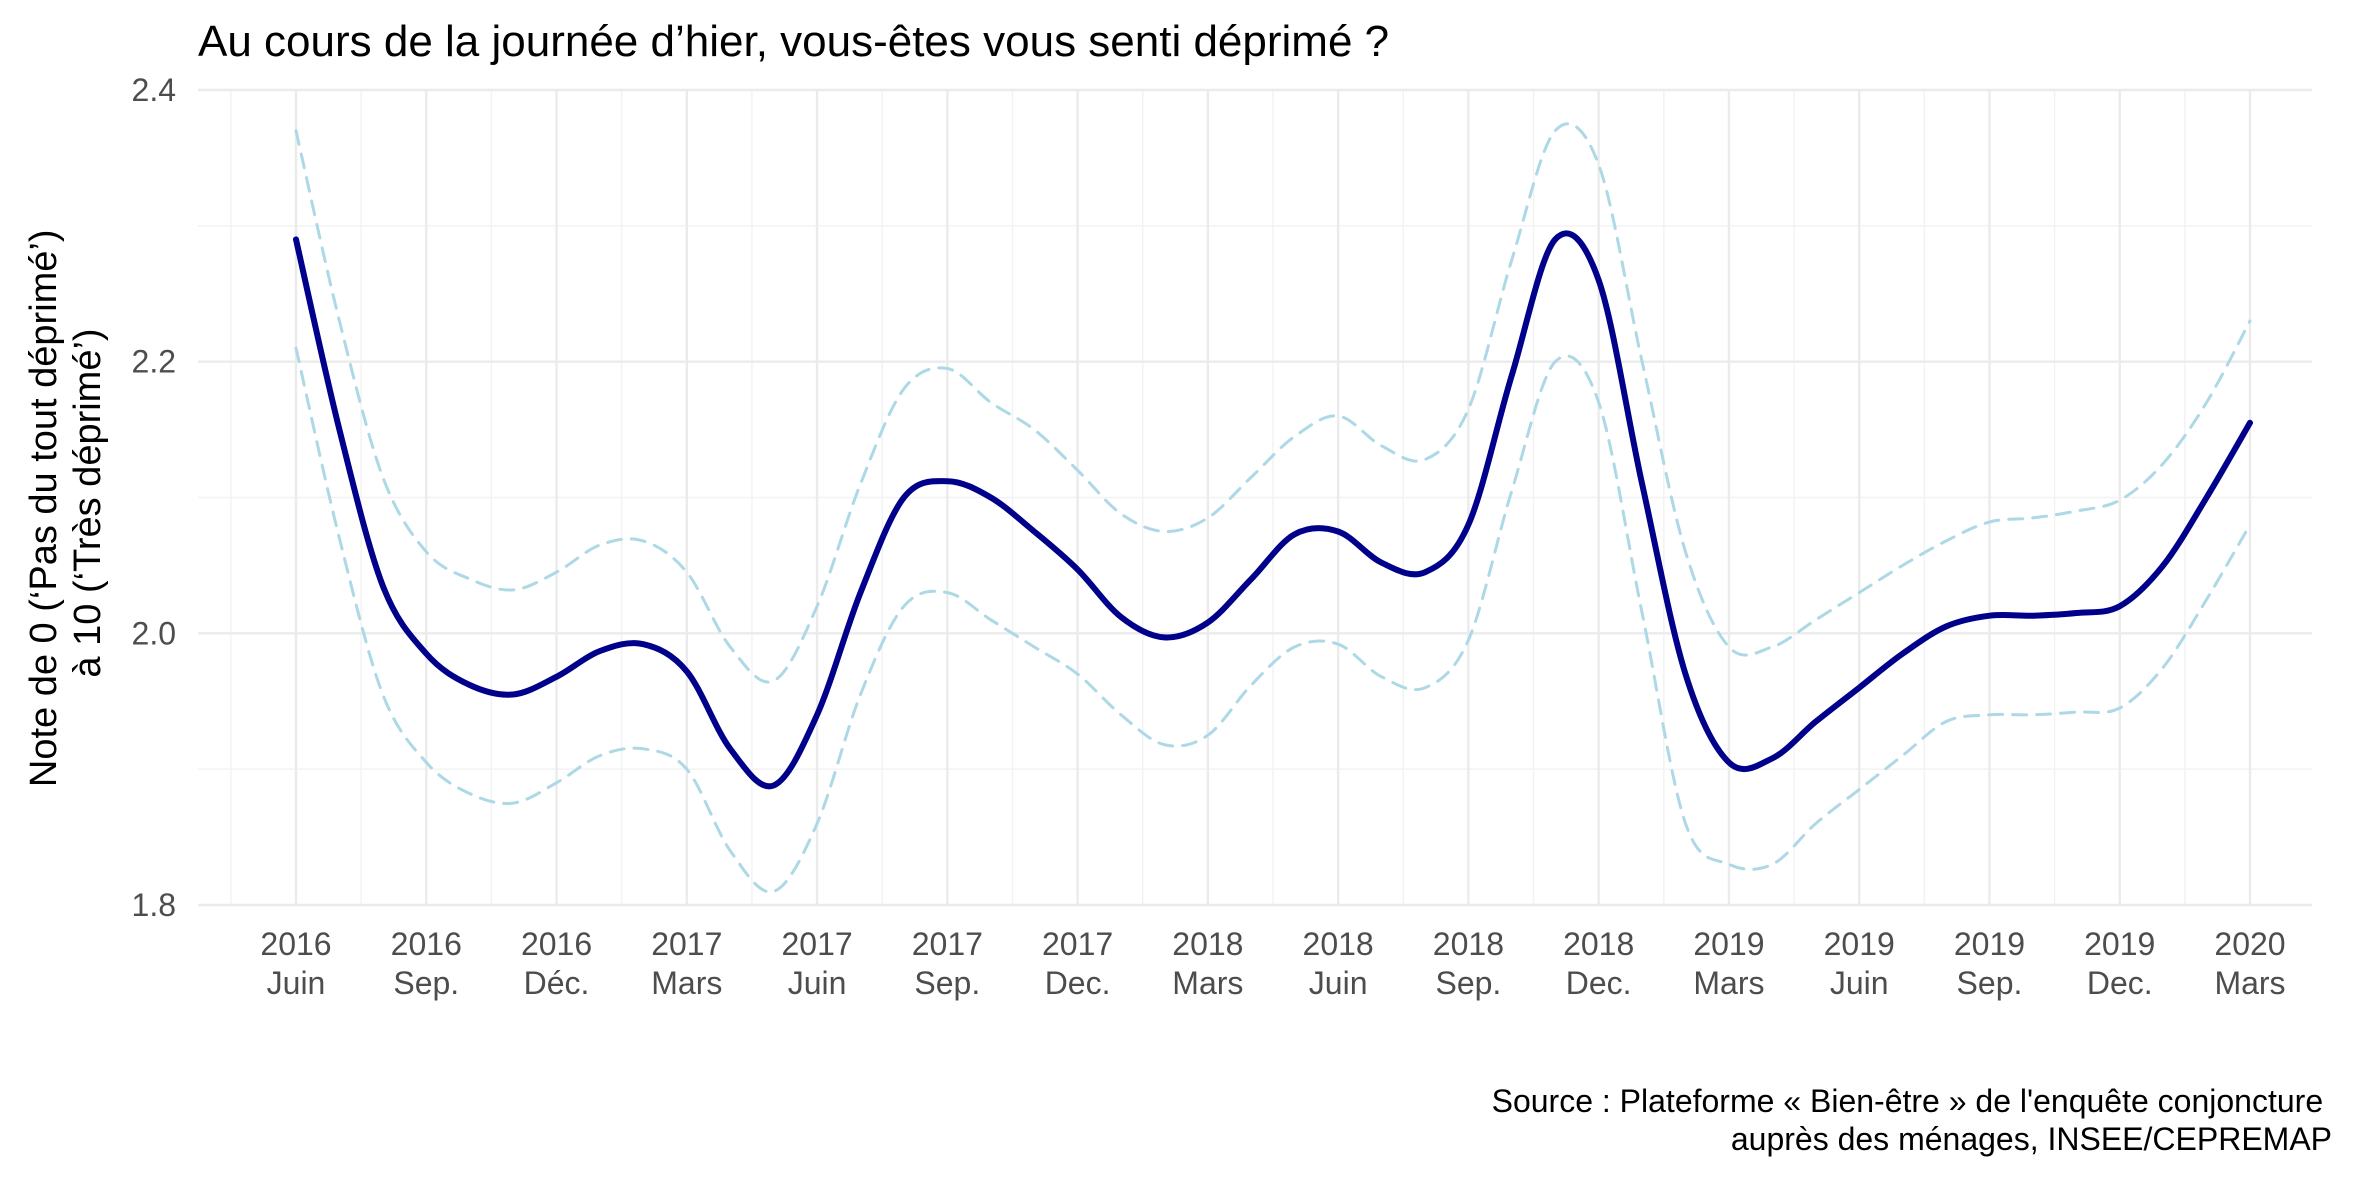 Image resolution: width=2362 pixels, height=1181 pixels. What do you see at coordinates (154, 90) in the screenshot?
I see `y-tick-label: 2.4` at bounding box center [154, 90].